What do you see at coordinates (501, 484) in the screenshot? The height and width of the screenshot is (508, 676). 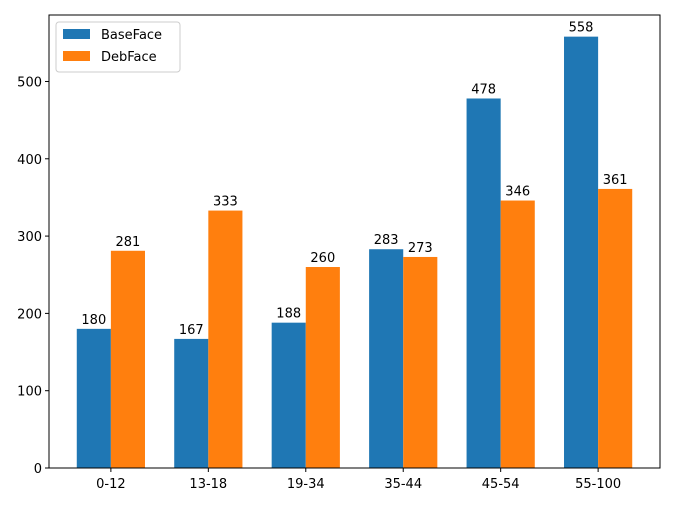 I see `x-tick-label: 45-54` at bounding box center [501, 484].